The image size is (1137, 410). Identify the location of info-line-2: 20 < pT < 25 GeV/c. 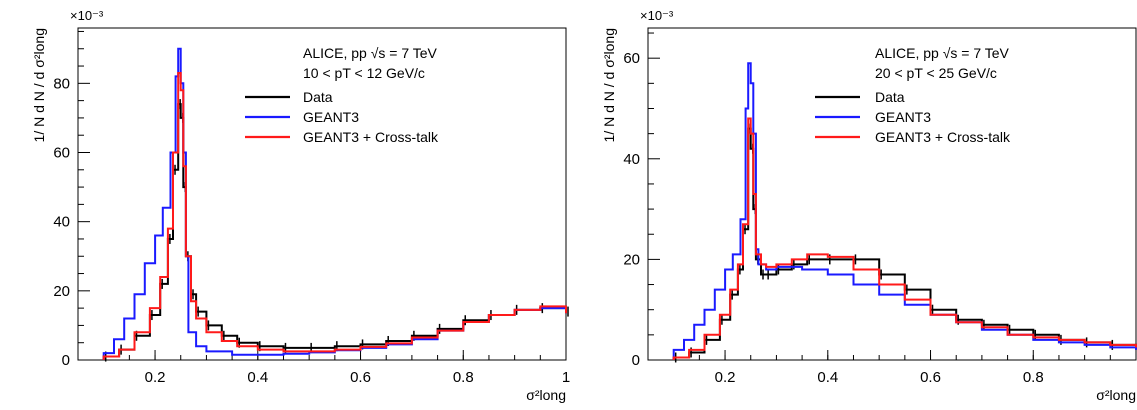
(936, 73).